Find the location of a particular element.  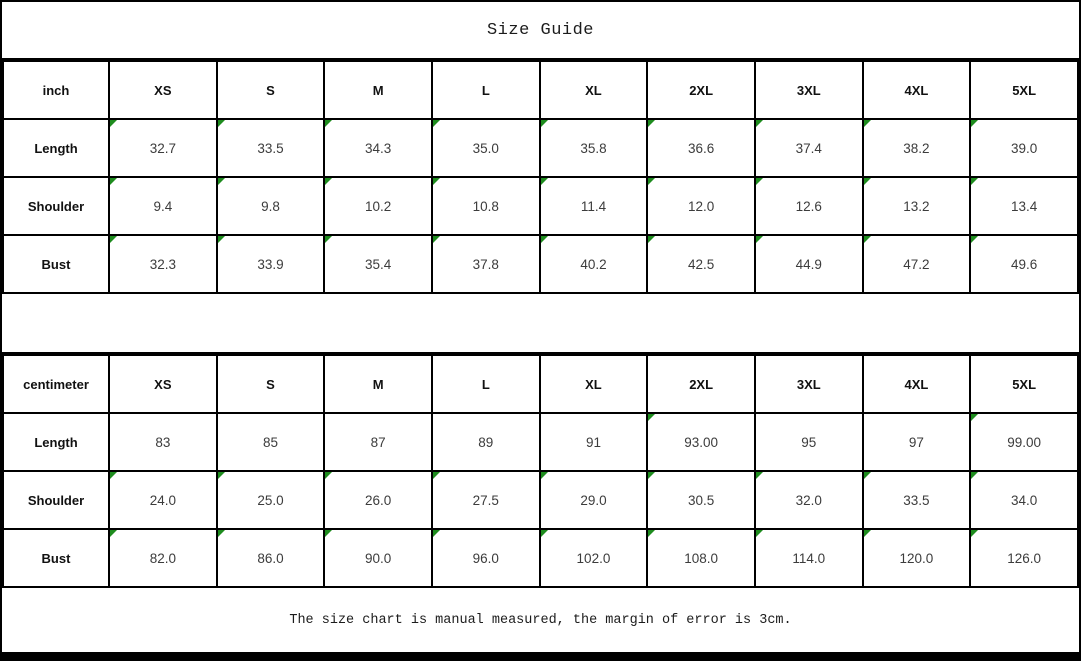

value-cell: 82.0 is located at coordinates (163, 558).